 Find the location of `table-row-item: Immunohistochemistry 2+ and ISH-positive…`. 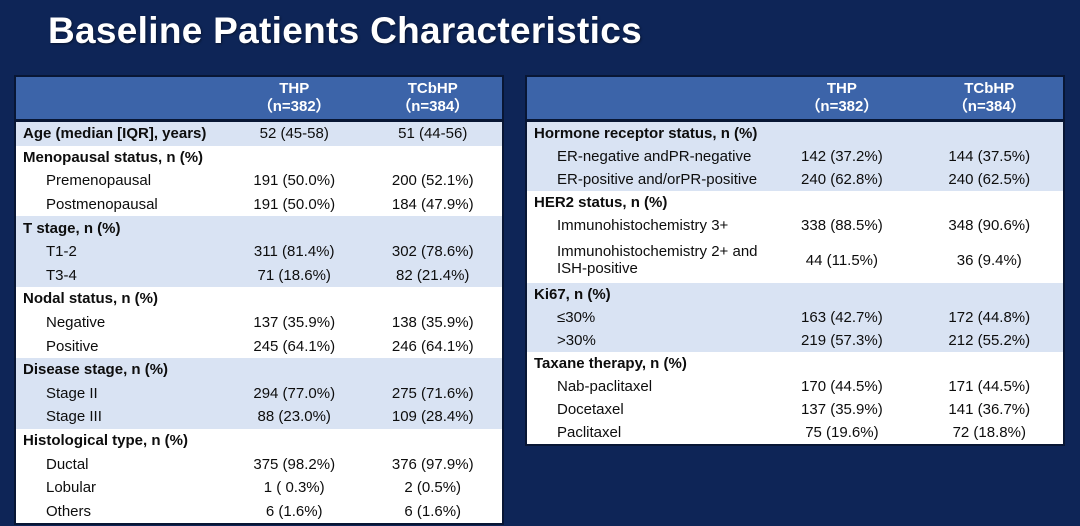

table-row-item: Immunohistochemistry 2+ and ISH-positive… is located at coordinates (795, 260).